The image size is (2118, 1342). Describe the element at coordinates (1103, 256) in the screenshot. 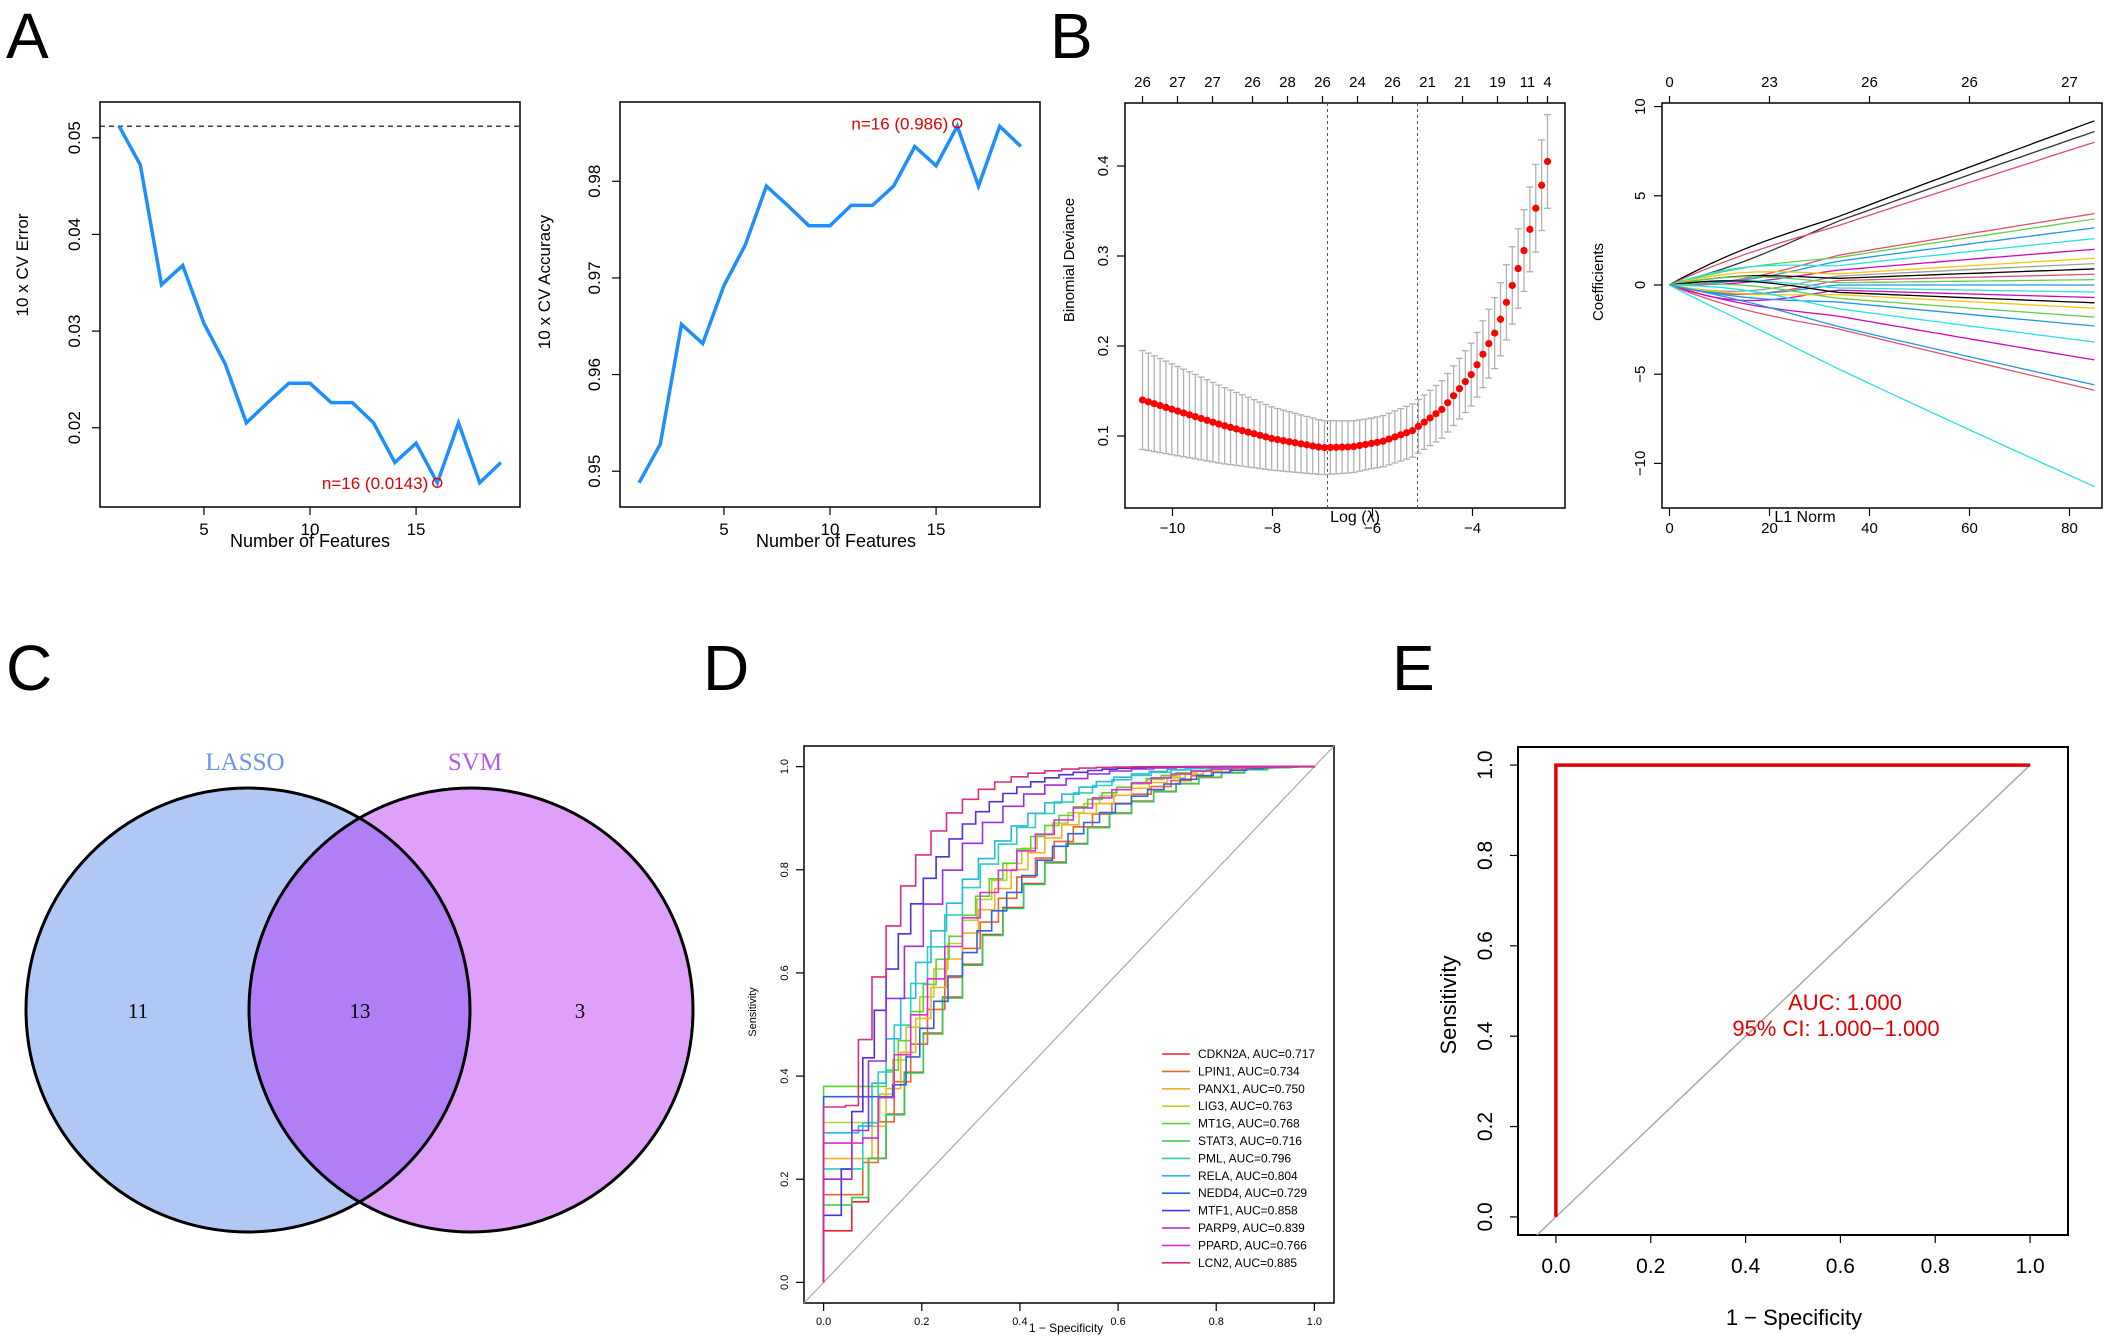

I see `y-tick-label: 0.3` at that location.